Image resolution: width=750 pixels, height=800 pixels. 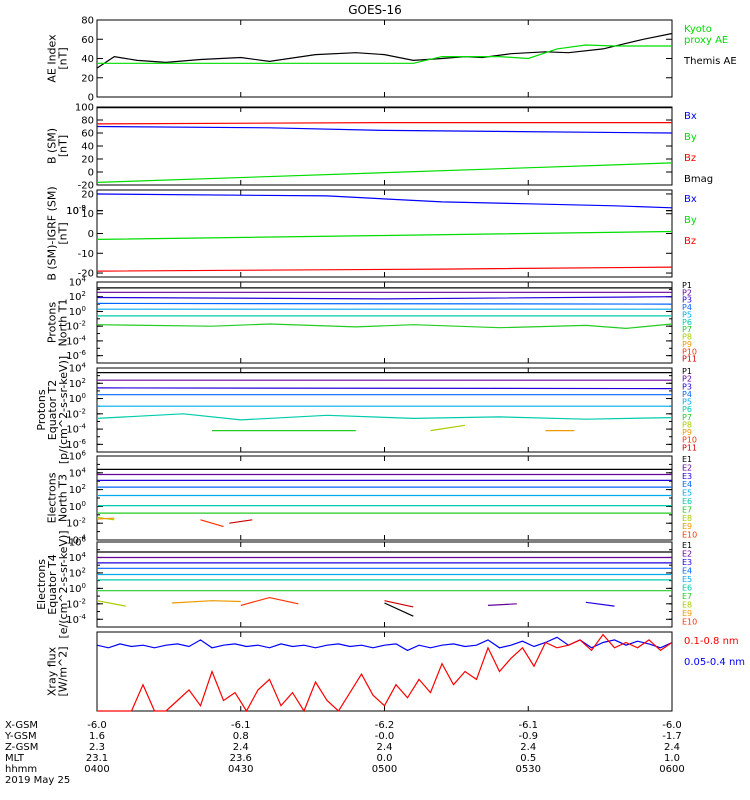 I want to click on orbit-row-label: Z-GSM, so click(x=21, y=747).